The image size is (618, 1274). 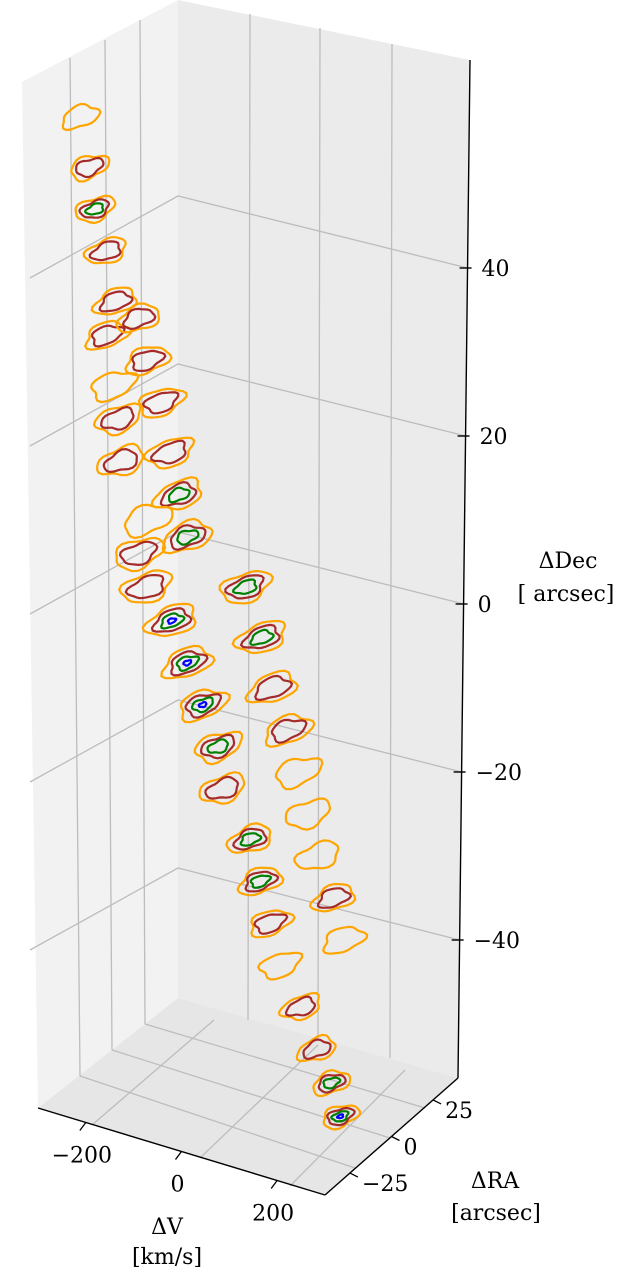 I want to click on velocity-axis-label-line2: [km/s], so click(x=167, y=1257).